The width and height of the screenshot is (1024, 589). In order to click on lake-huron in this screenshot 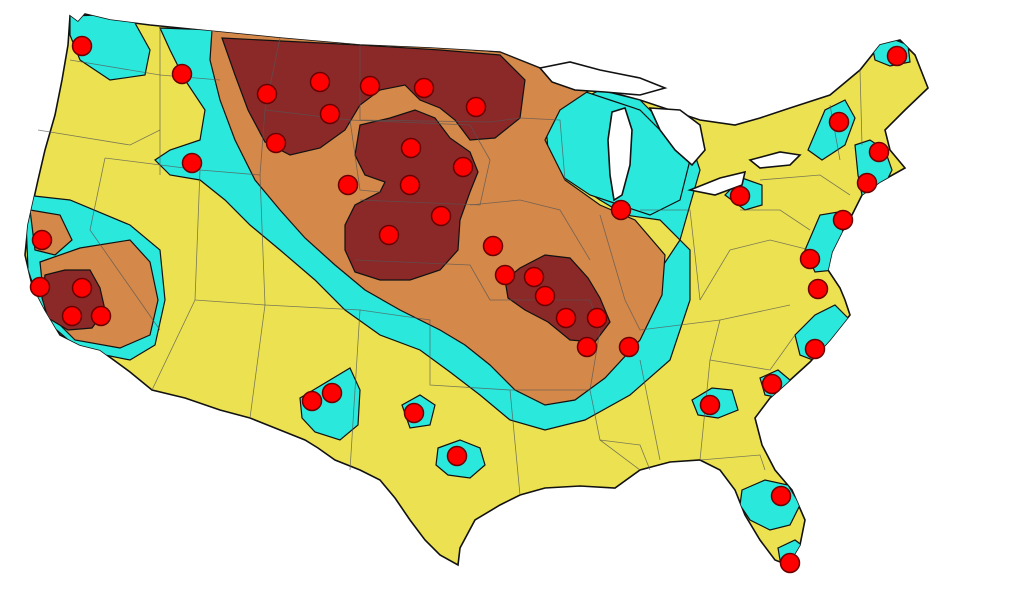, I will do `click(677, 137)`.